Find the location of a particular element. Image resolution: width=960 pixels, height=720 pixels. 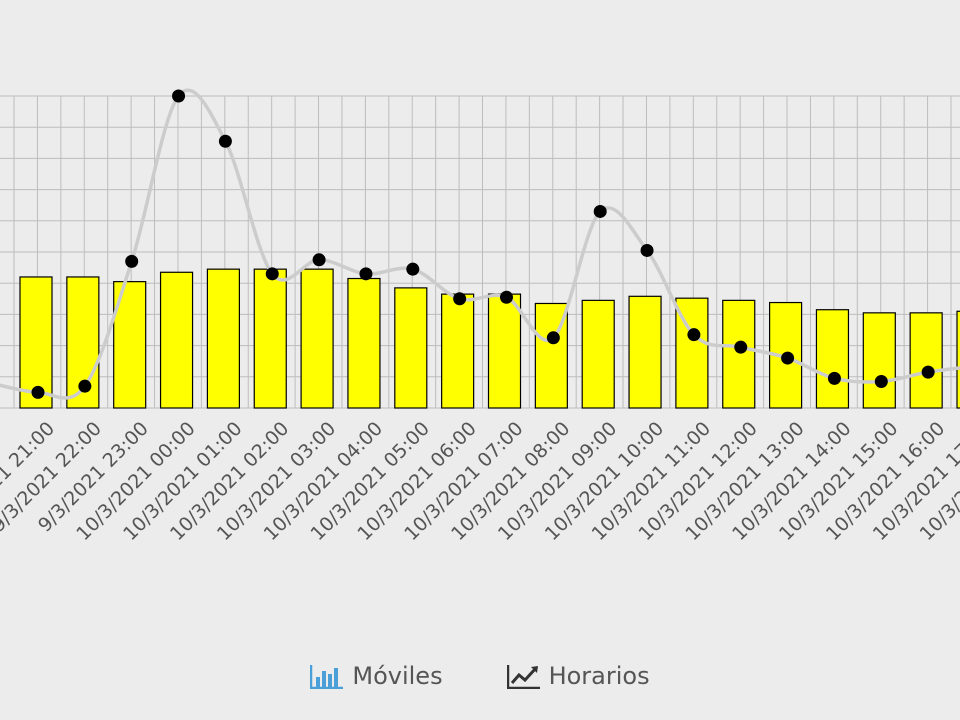

legend-item-horarios: Horarios is located at coordinates (578, 676).